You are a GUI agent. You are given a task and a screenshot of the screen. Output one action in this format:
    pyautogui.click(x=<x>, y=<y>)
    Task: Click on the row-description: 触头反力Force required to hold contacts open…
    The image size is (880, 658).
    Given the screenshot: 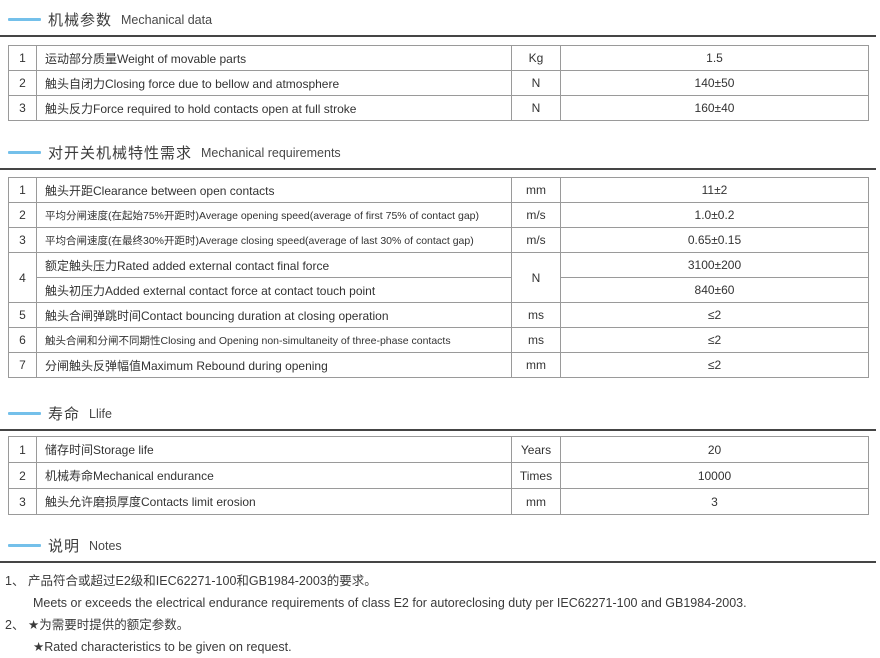 What is the action you would take?
    pyautogui.click(x=274, y=108)
    